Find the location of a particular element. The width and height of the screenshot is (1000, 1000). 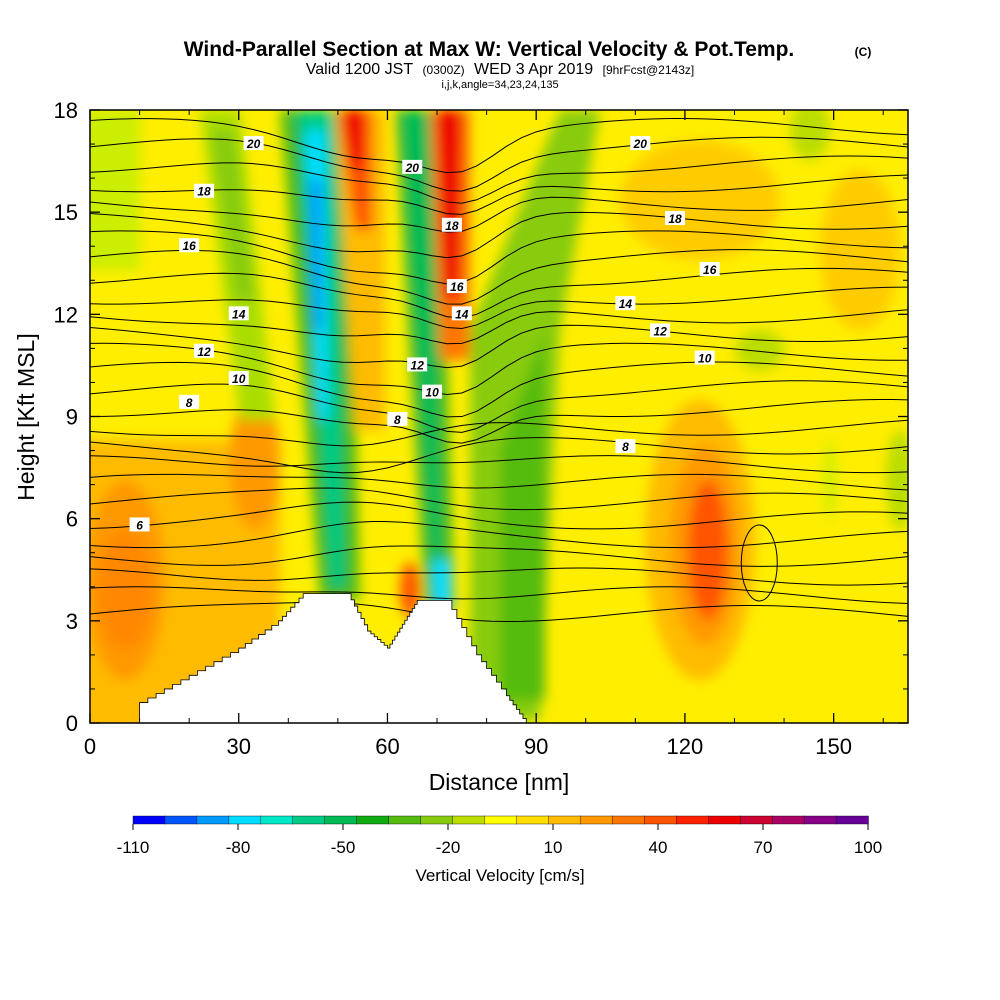

x-tick-label: 90 is located at coordinates (536, 746).